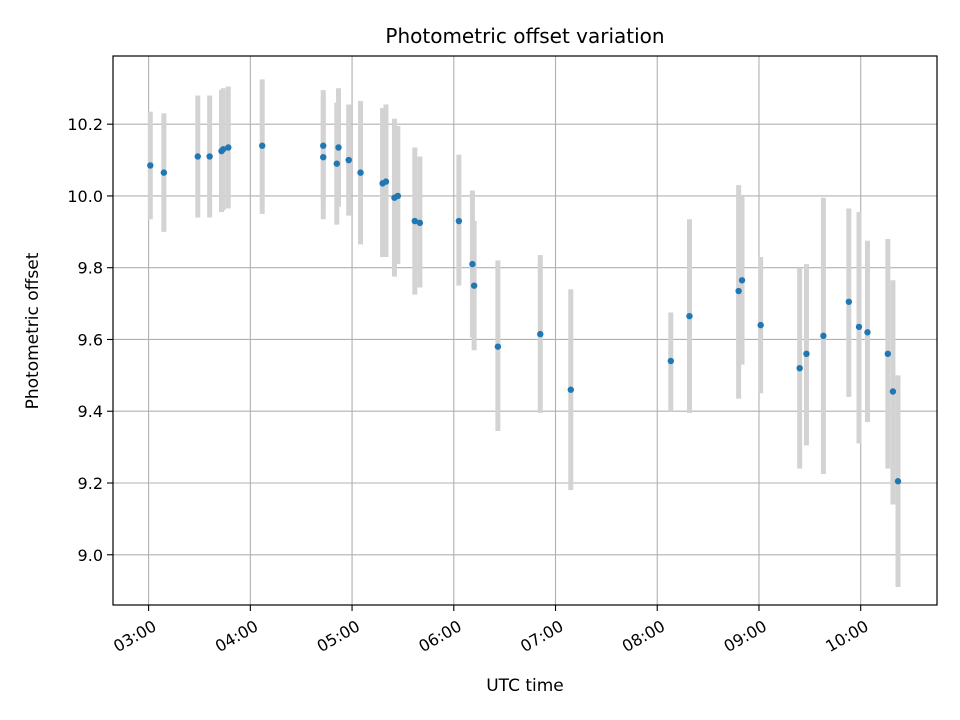  What do you see at coordinates (33, 330) in the screenshot?
I see `y-axis-title: Photometric offset` at bounding box center [33, 330].